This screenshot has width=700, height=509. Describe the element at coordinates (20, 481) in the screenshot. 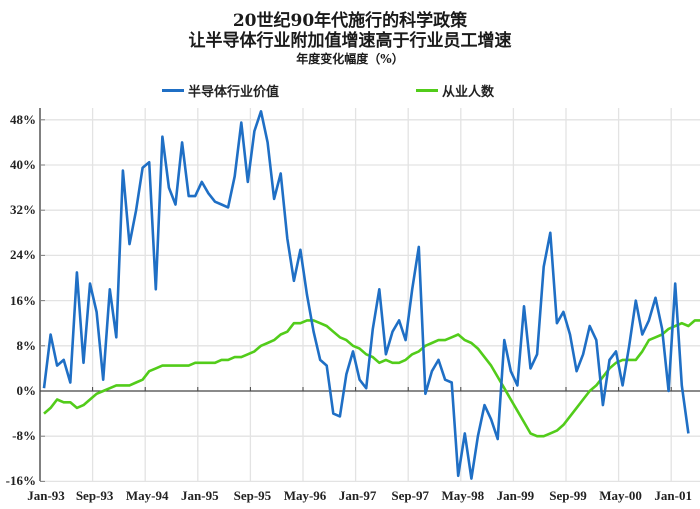

I see `y-tick-label: -16%` at that location.